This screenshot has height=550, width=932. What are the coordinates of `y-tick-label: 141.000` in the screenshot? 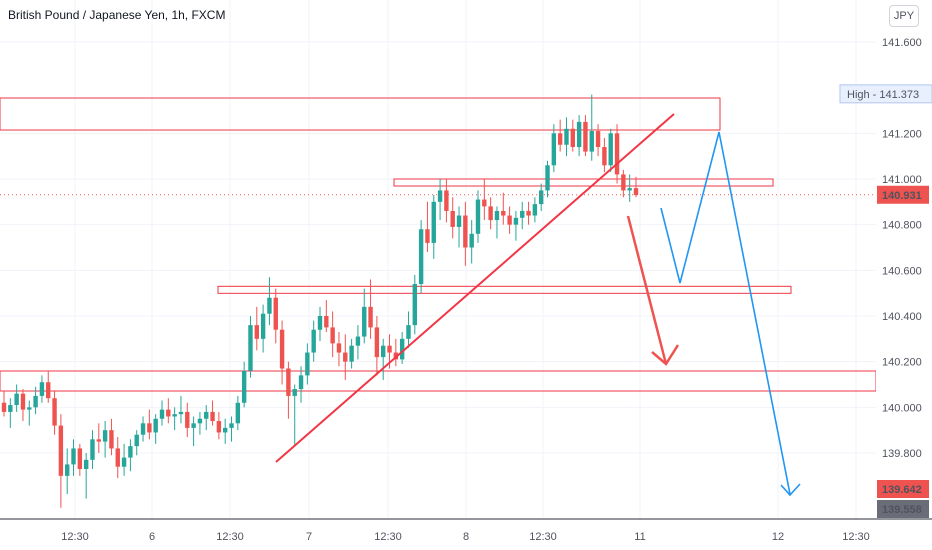 It's located at (902, 180).